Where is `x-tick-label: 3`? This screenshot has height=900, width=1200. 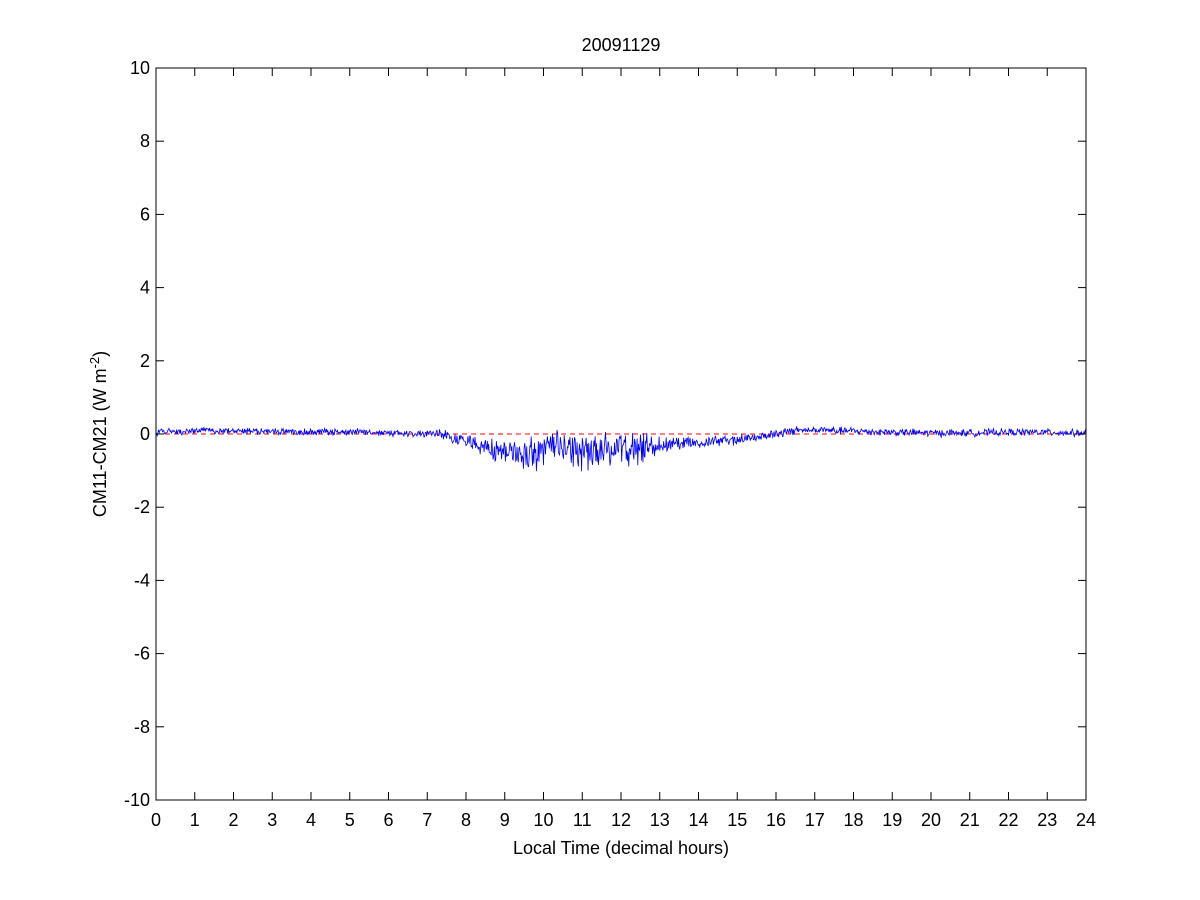
x-tick-label: 3 is located at coordinates (272, 820).